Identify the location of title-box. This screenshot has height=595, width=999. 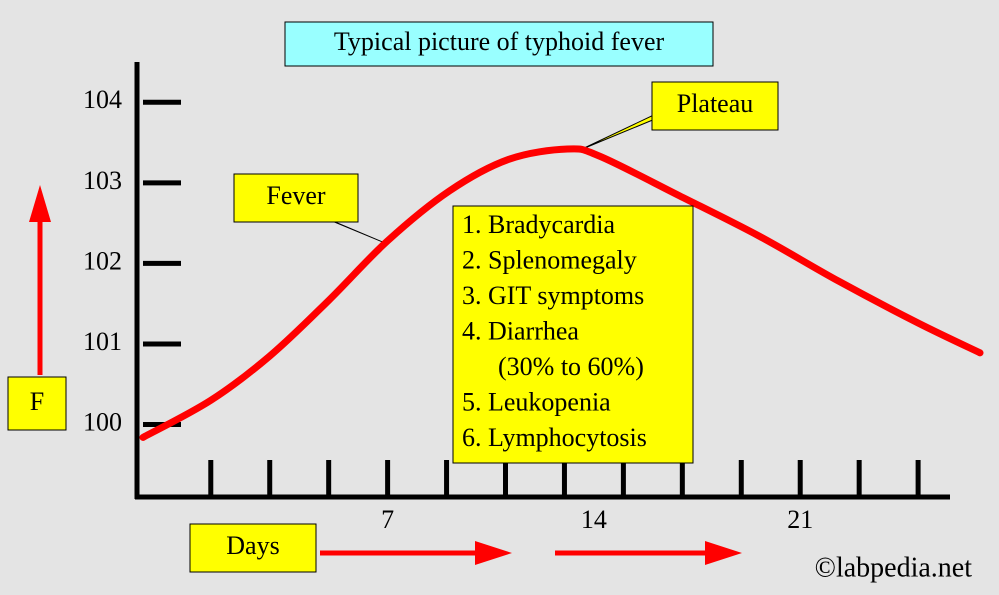
(499, 44).